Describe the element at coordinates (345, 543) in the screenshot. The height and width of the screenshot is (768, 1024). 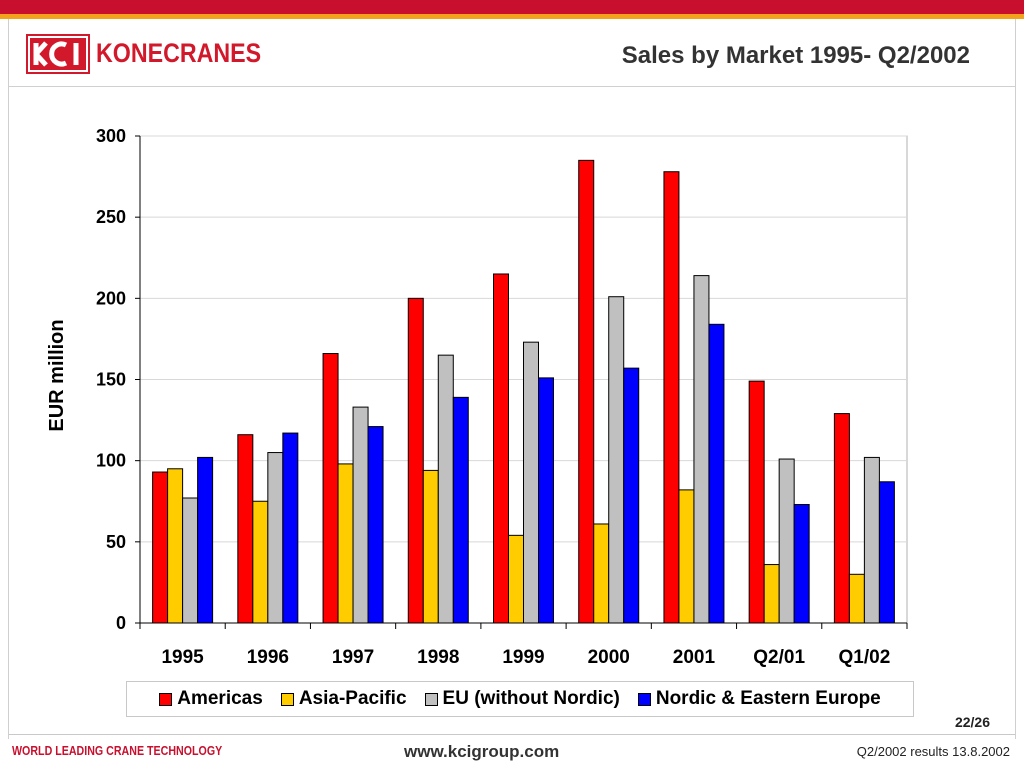
I see `bar-asia-pacific-1997` at that location.